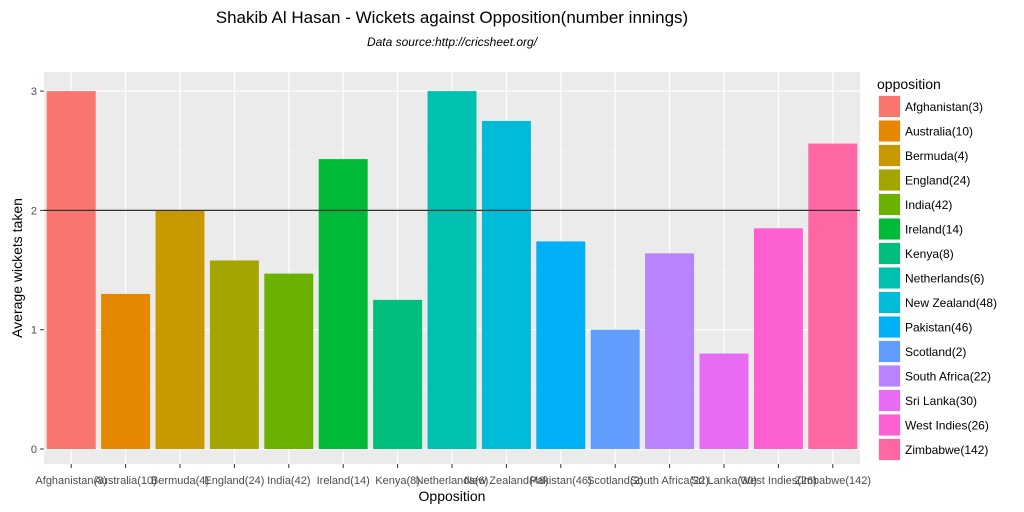 The width and height of the screenshot is (1024, 512). I want to click on legend-label: England(24), so click(937, 181).